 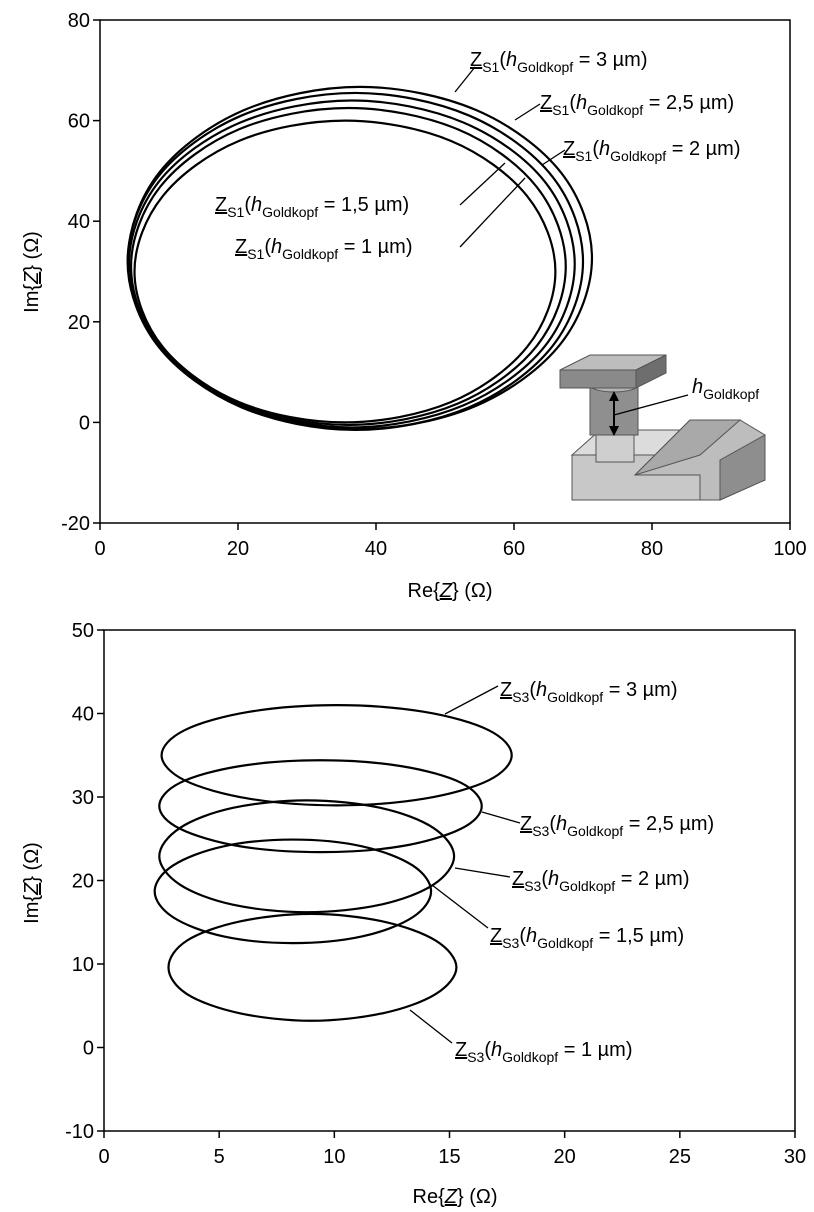 What do you see at coordinates (680, 1157) in the screenshot?
I see `x-tick-label: 25` at bounding box center [680, 1157].